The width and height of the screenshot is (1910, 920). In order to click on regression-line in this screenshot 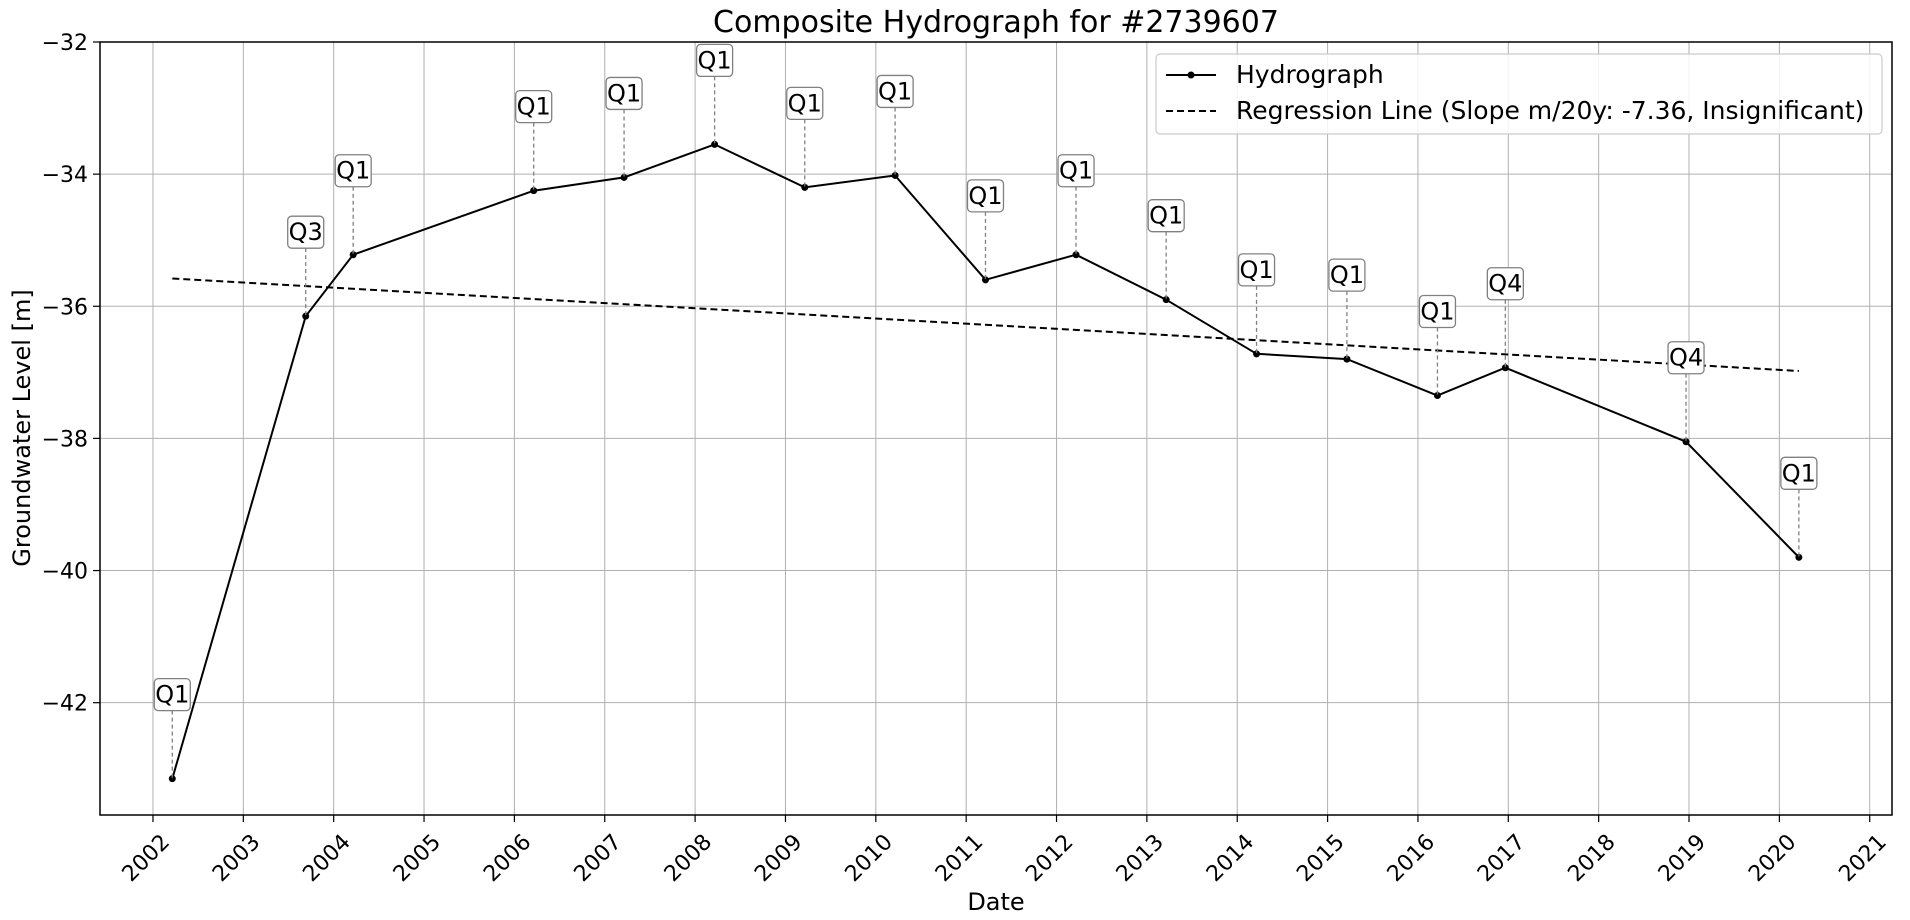, I will do `click(985, 324)`.